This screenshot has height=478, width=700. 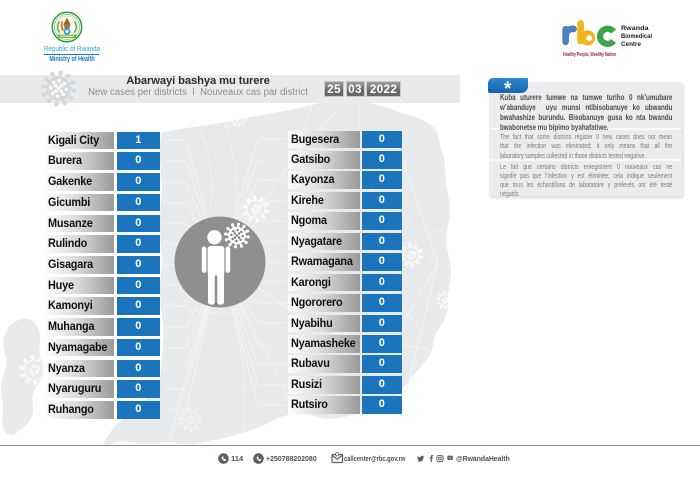 What do you see at coordinates (631, 44) in the screenshot?
I see `svg-text: Centre` at bounding box center [631, 44].